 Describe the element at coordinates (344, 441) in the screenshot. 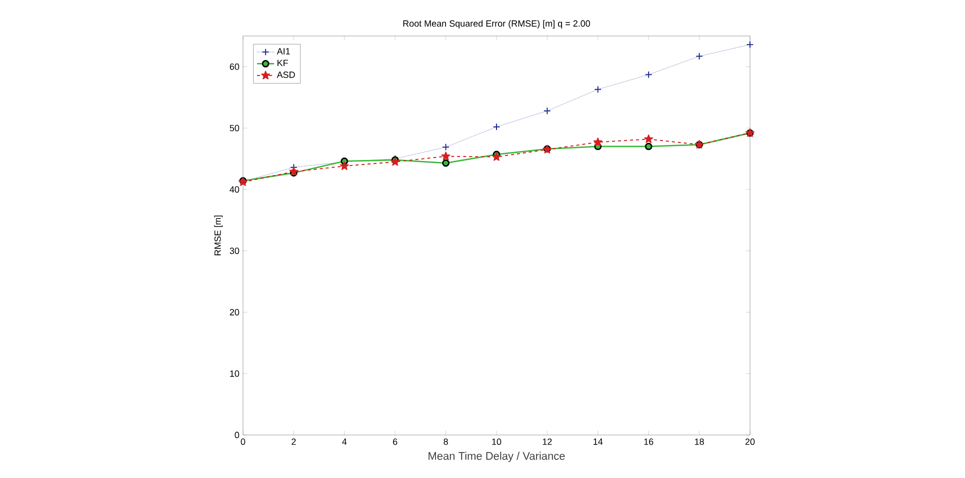

I see `x-tick-label: 4` at that location.